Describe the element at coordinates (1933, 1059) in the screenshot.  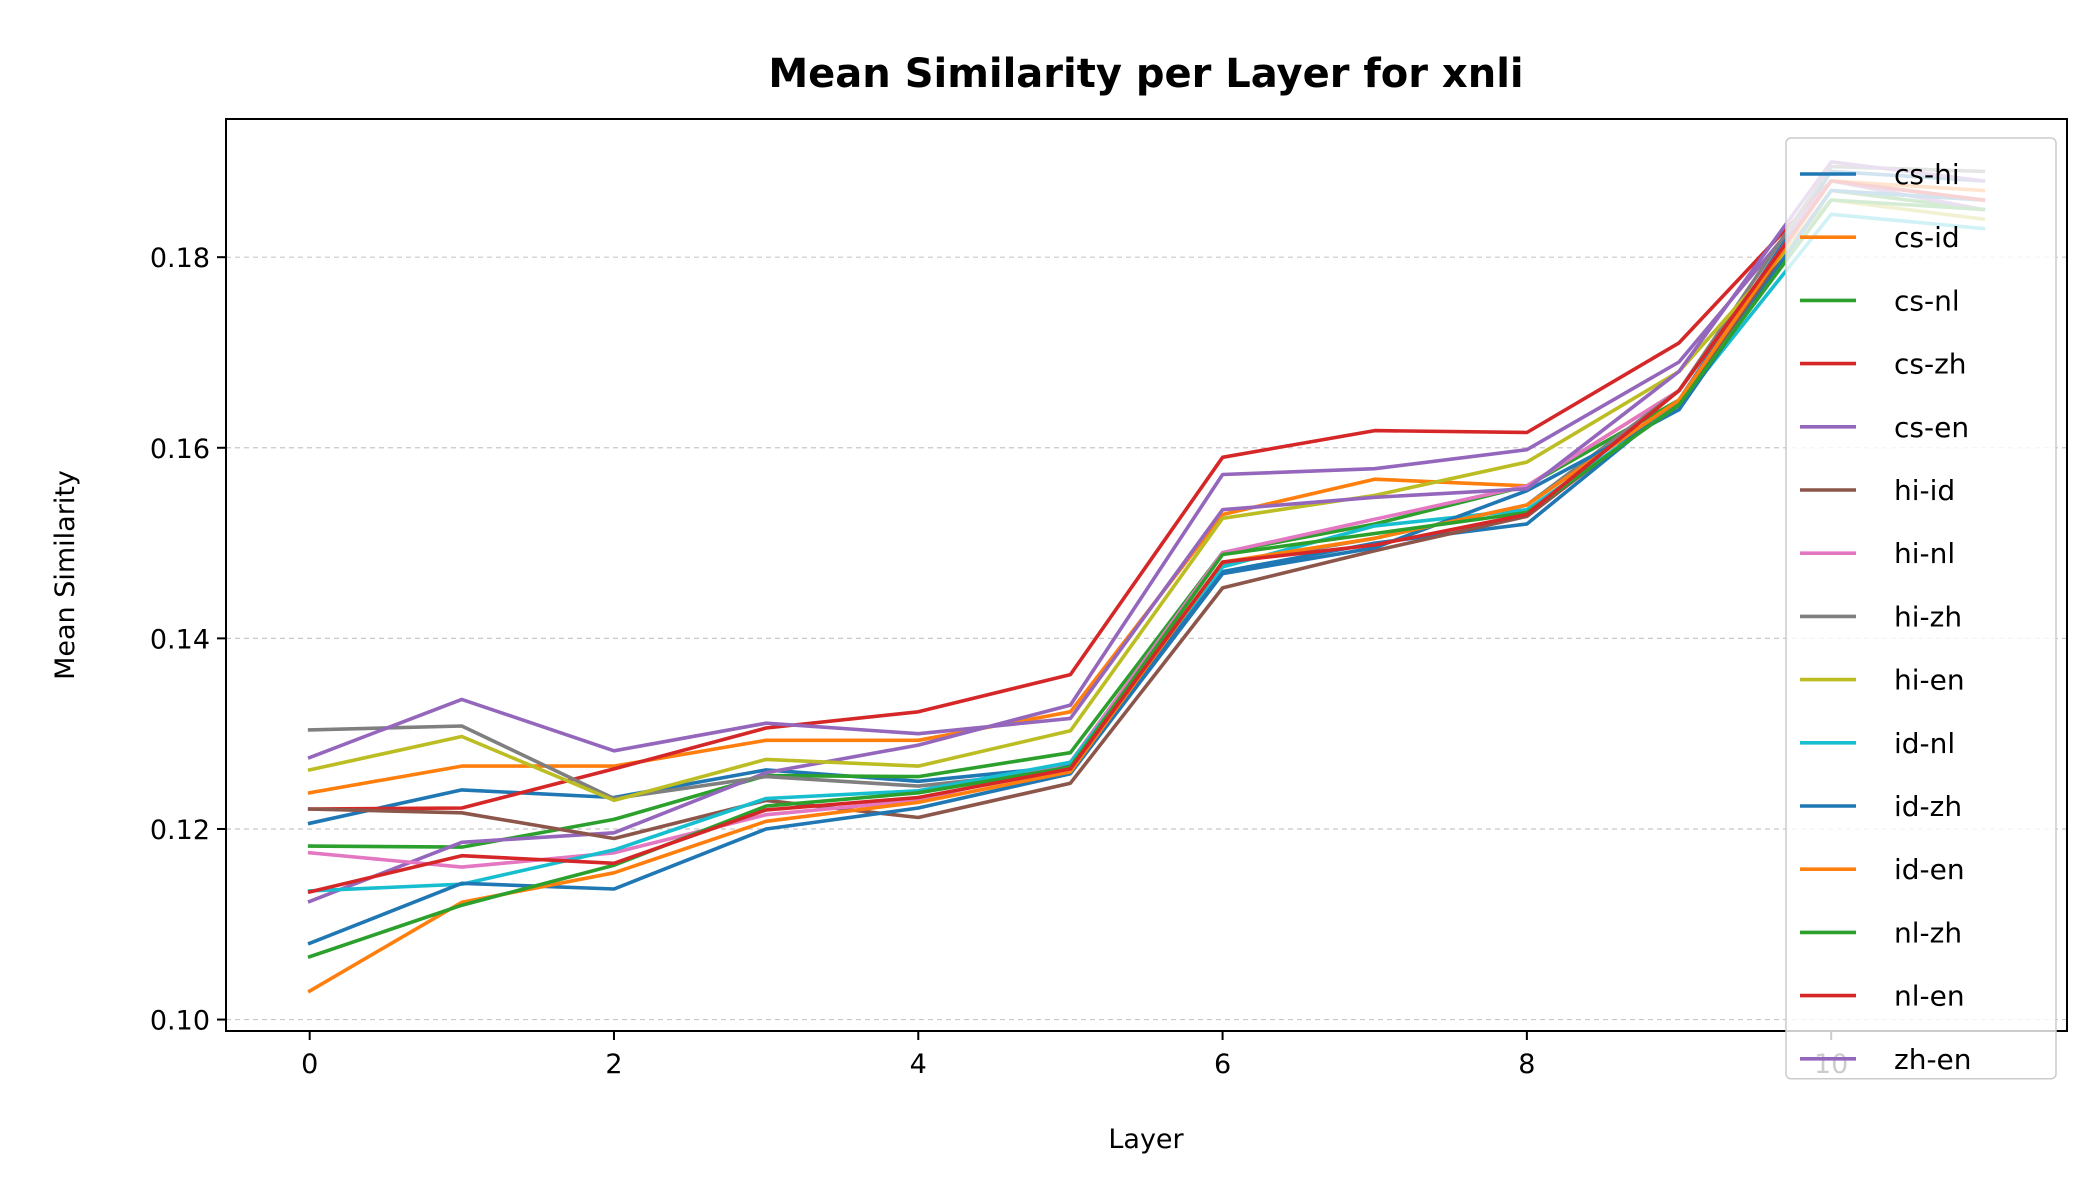
I see `legend-label-zh-en: zh-en` at that location.